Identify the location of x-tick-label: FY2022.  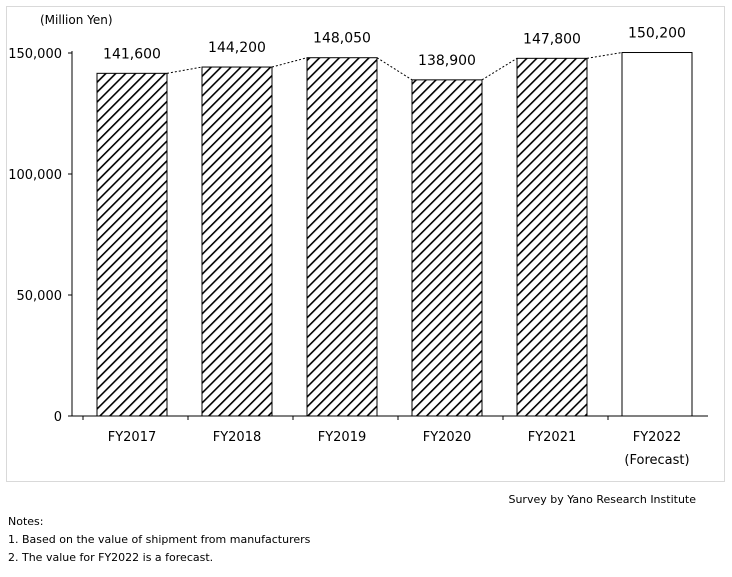
(657, 437).